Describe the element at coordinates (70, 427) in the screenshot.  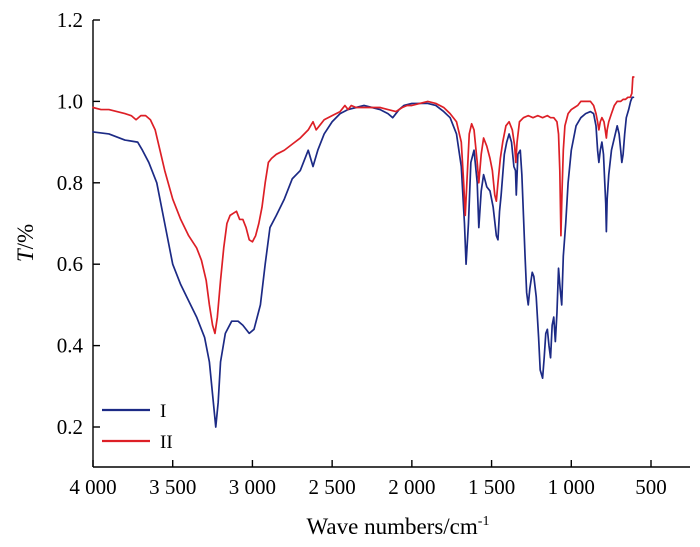
I see `y-tick-label: 0.2` at that location.